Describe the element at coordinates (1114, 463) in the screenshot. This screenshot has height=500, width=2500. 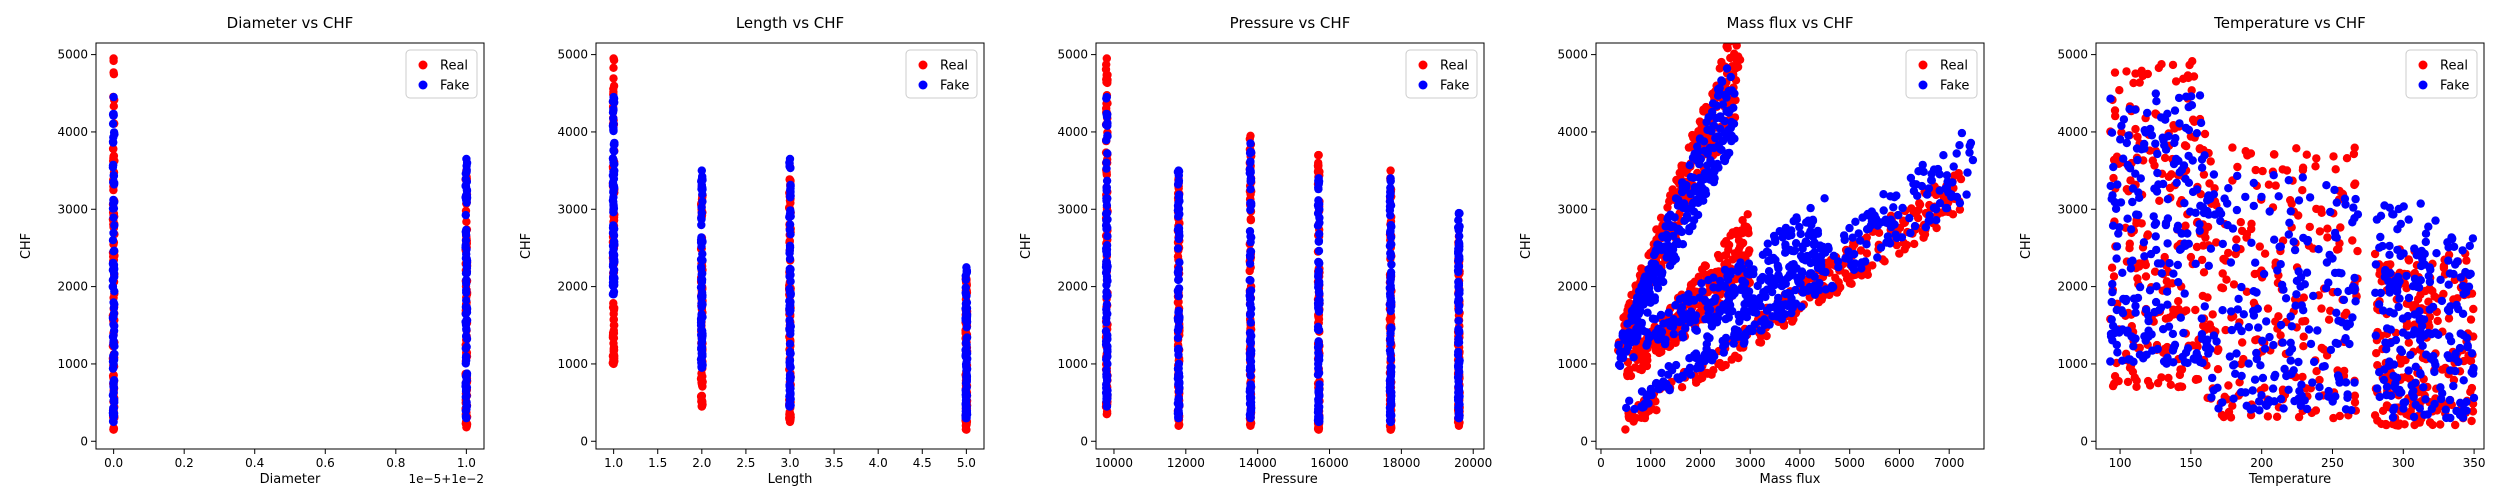
I see `x-tick-label: 10000` at that location.